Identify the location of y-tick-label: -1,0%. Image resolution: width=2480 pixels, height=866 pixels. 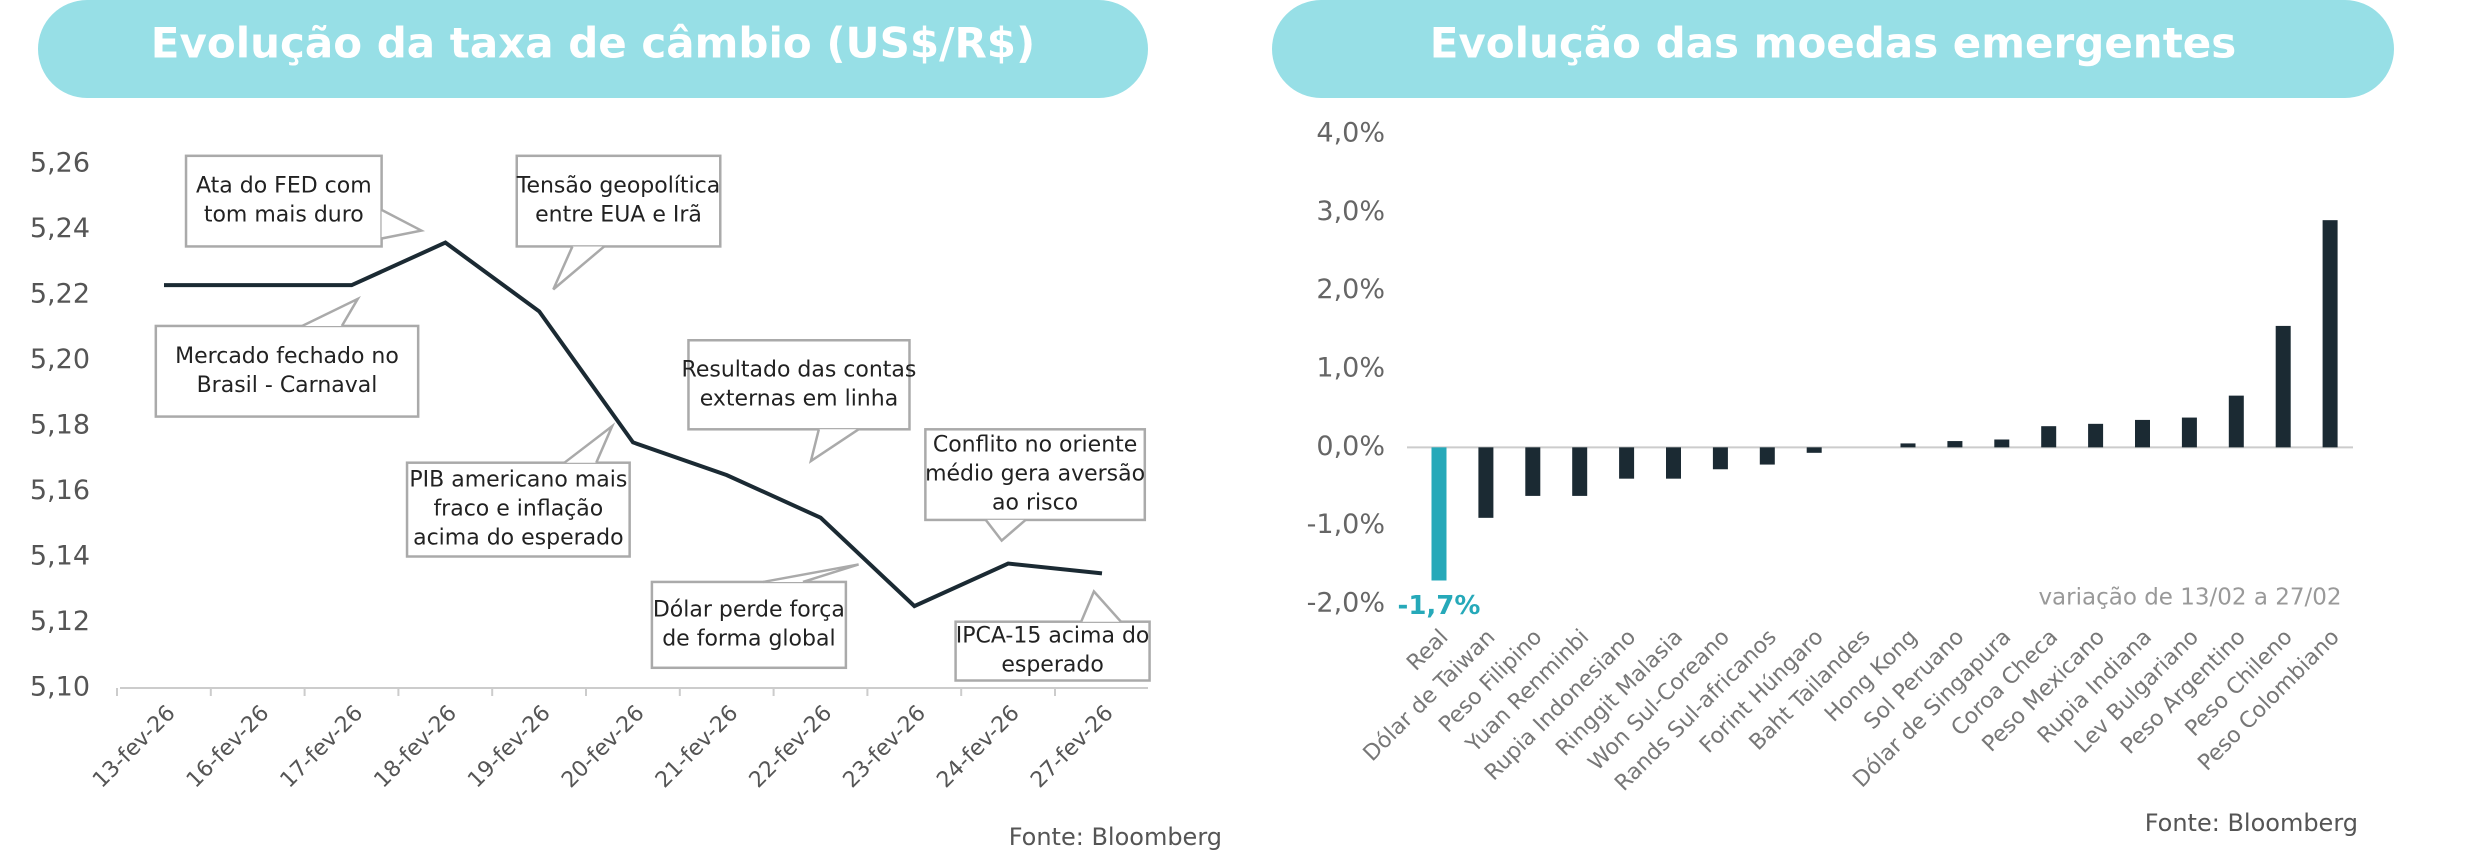
(1346, 524).